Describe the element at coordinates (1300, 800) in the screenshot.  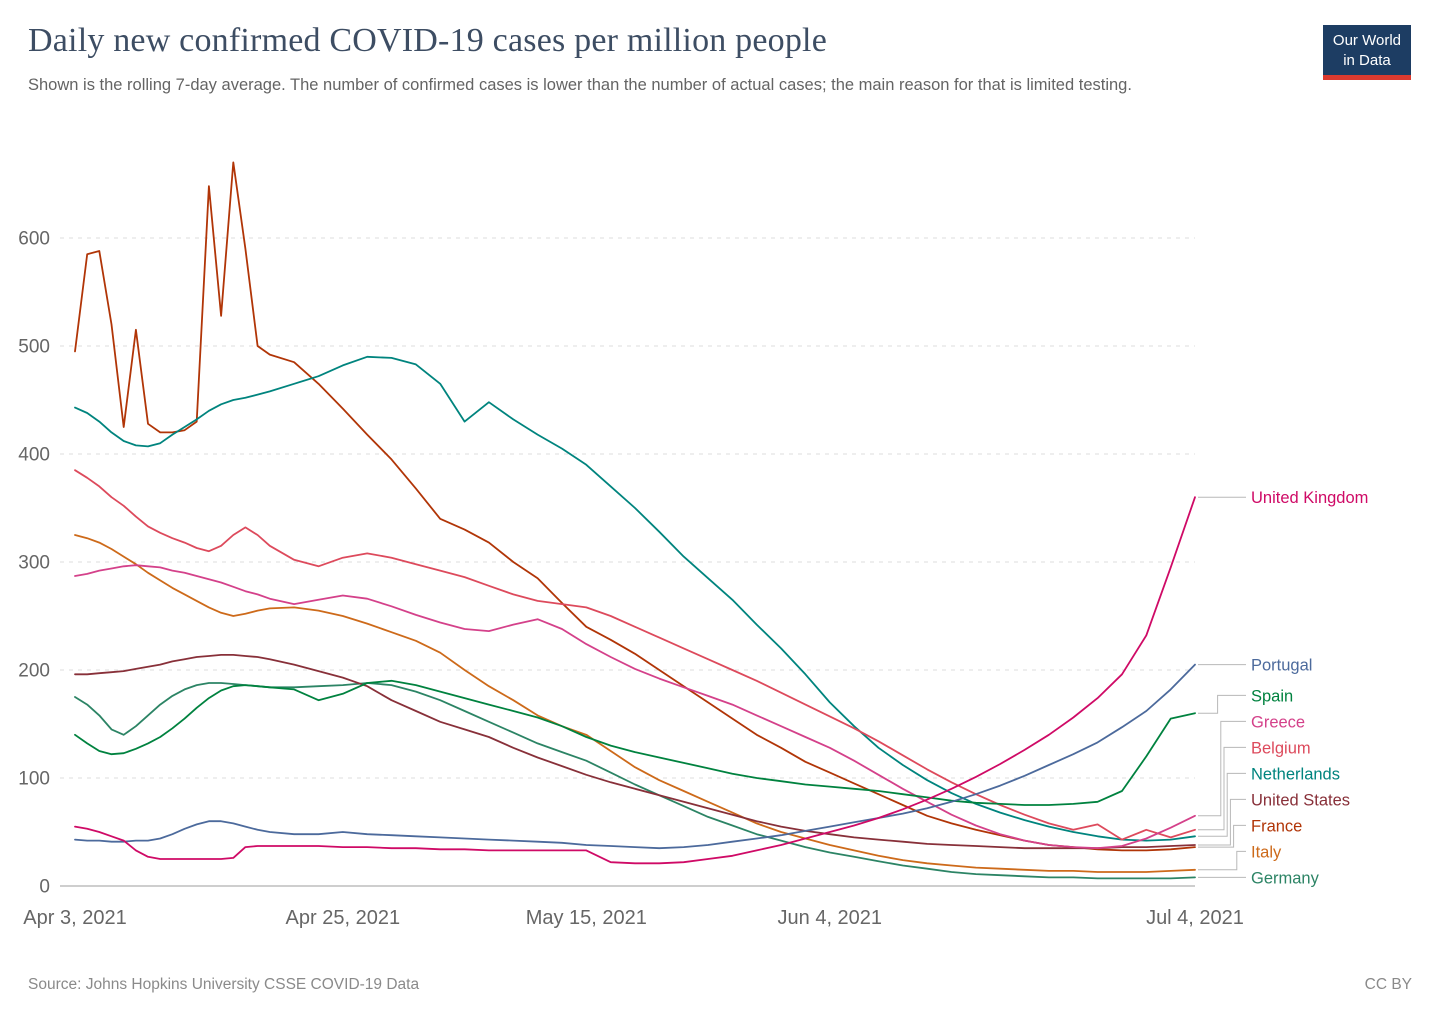
I see `legend-label-united-states: United States` at that location.